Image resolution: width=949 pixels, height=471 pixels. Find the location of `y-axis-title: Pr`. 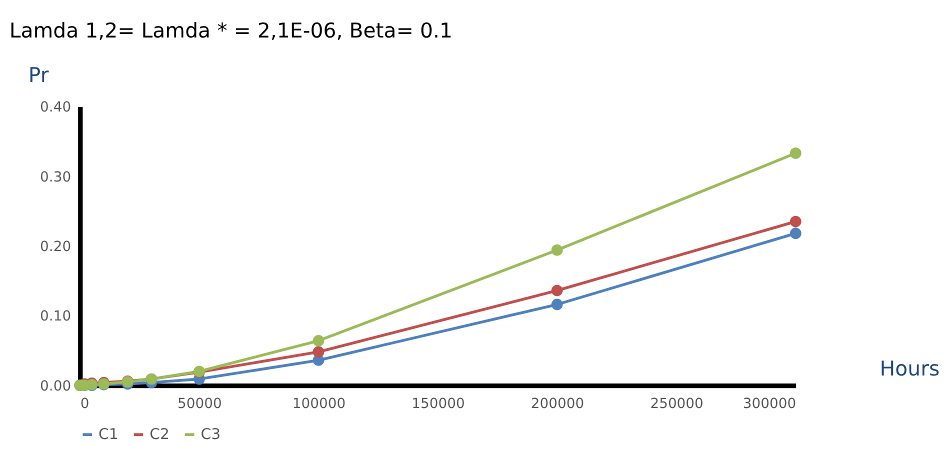

y-axis-title: Pr is located at coordinates (39, 74).